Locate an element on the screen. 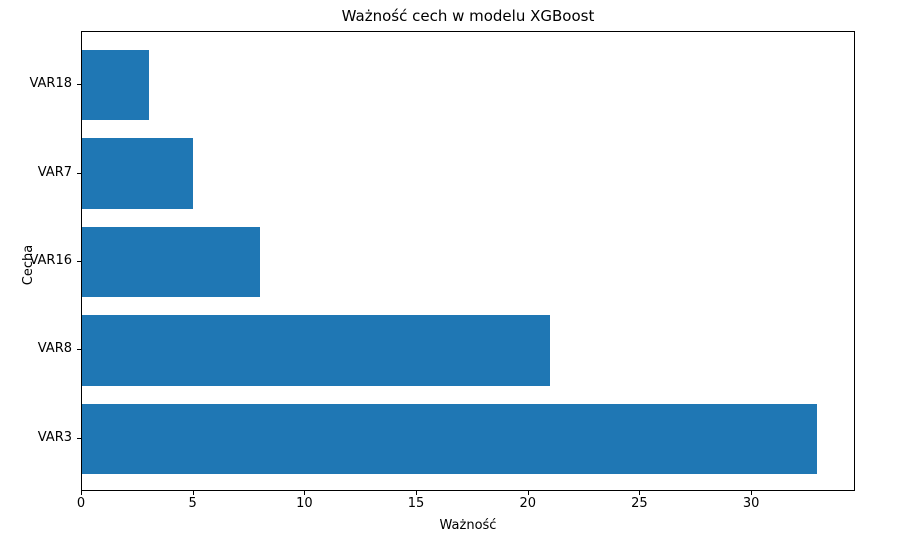 This screenshot has width=920, height=539. y-tick-label-var8: VAR8 is located at coordinates (54, 349).